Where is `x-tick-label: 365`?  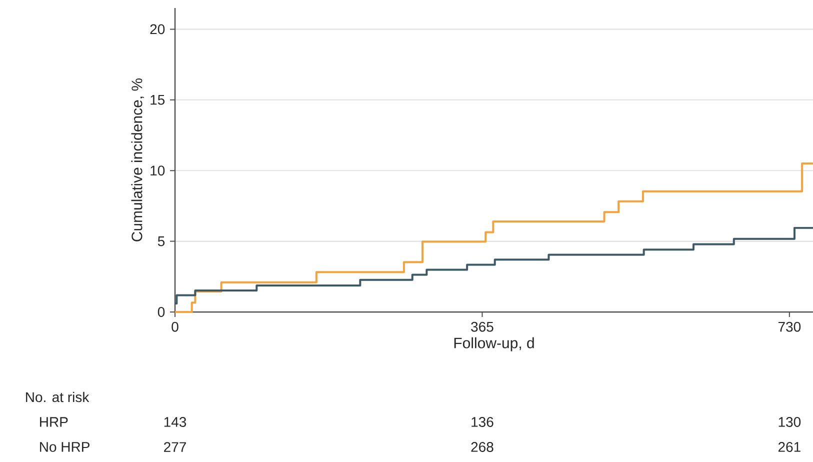
x-tick-label: 365 is located at coordinates (482, 327).